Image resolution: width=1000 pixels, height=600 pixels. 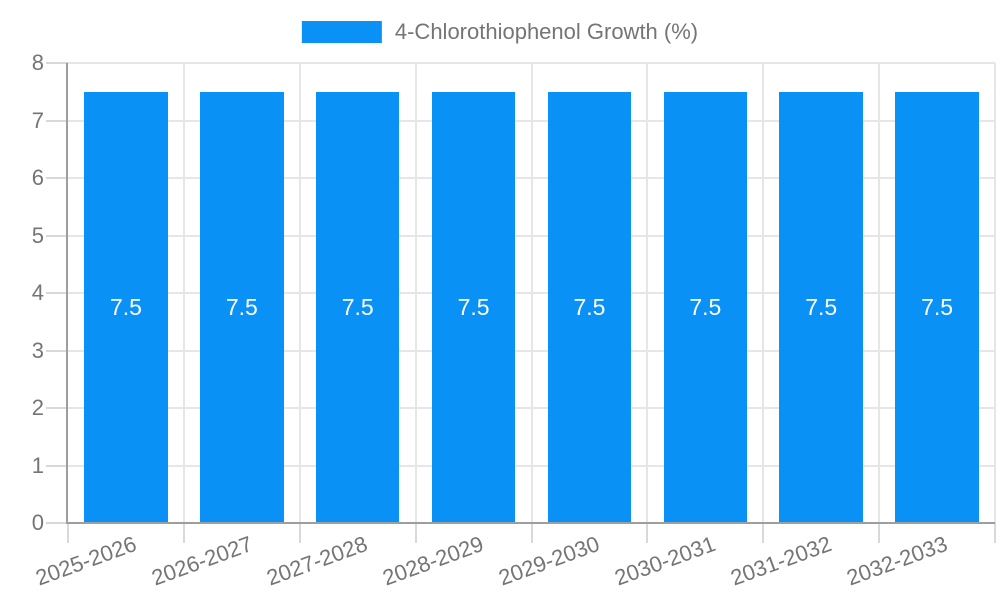 What do you see at coordinates (897, 561) in the screenshot?
I see `x-axis-category-label: 2032-2033` at bounding box center [897, 561].